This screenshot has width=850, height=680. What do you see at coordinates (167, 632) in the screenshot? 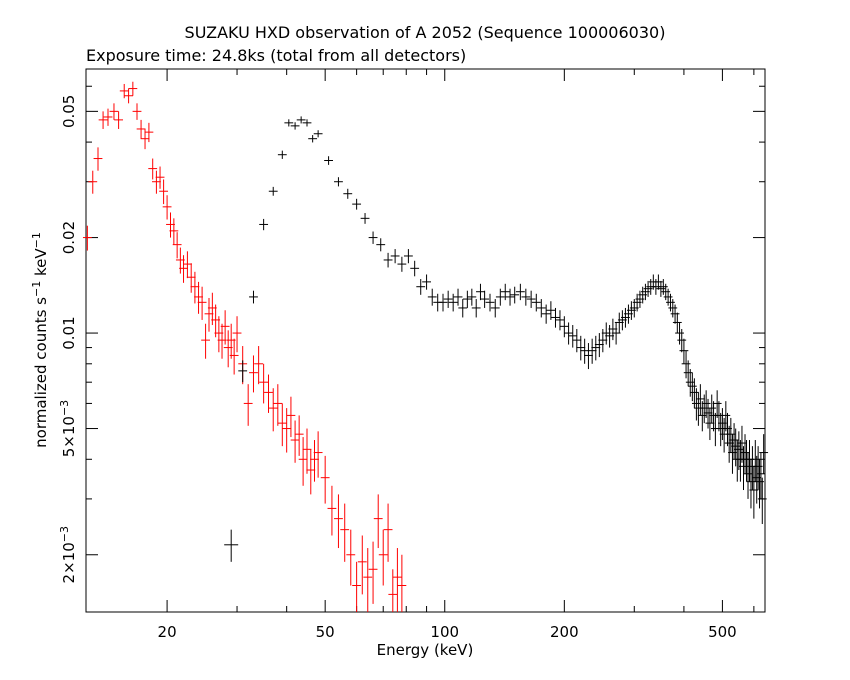
I see `x-tick-label: 20` at bounding box center [167, 632].